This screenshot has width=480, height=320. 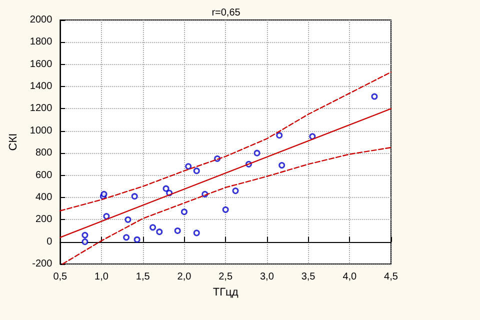 I want to click on x-tick-label: 0,5, so click(x=60, y=277).